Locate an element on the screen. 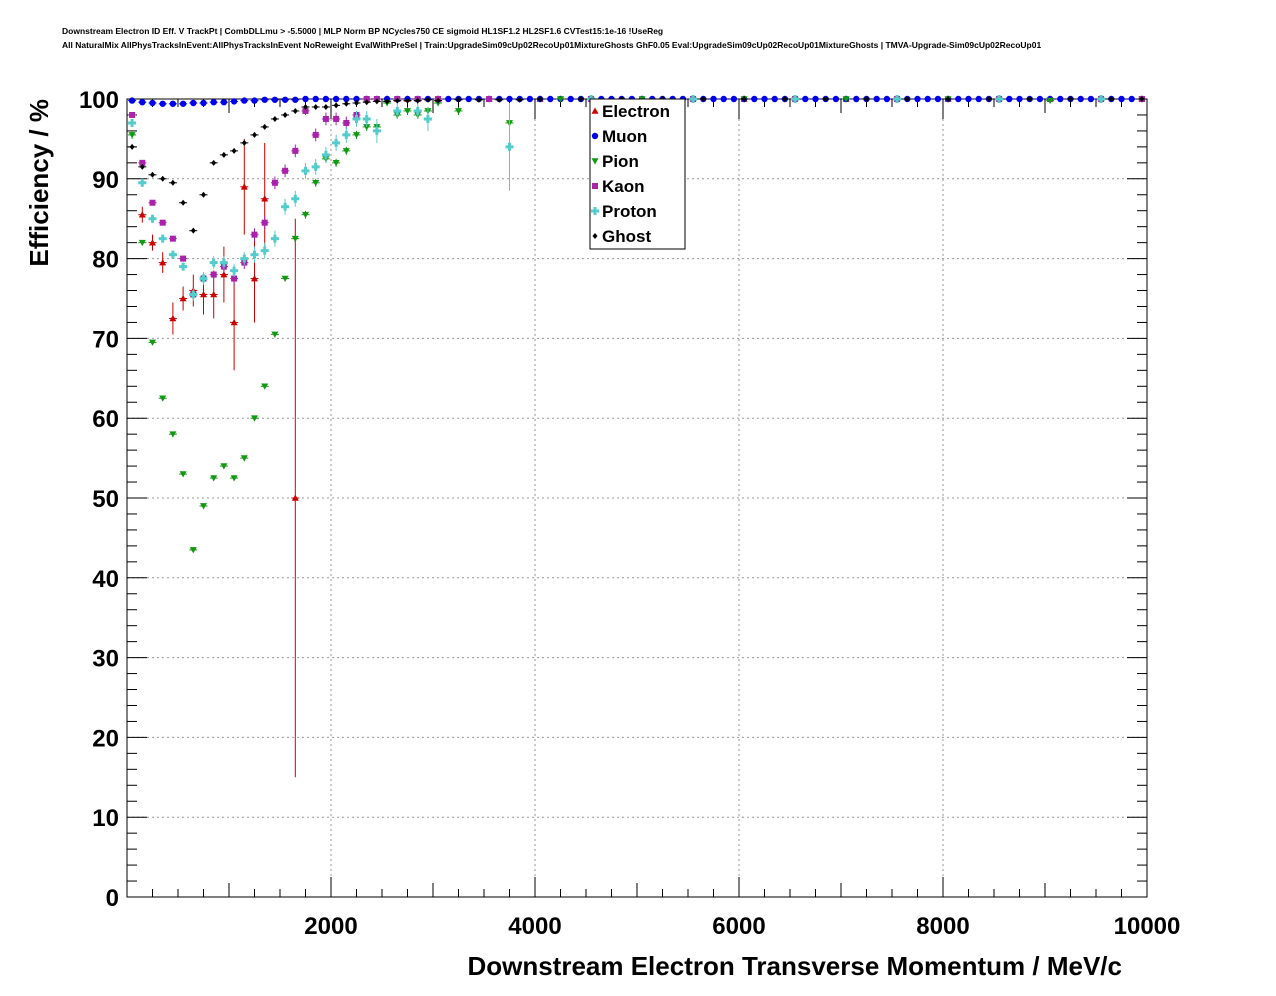  x-tick-label: 2000 is located at coordinates (330, 926).